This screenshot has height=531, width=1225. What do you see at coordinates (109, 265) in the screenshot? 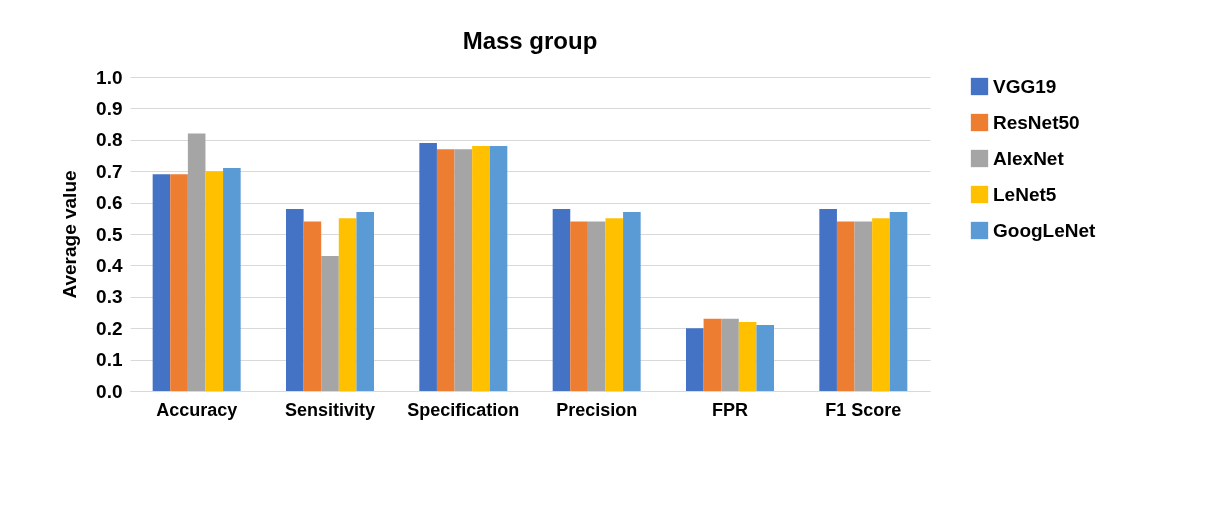
I see `y-tick-label: 0.4` at bounding box center [109, 265].